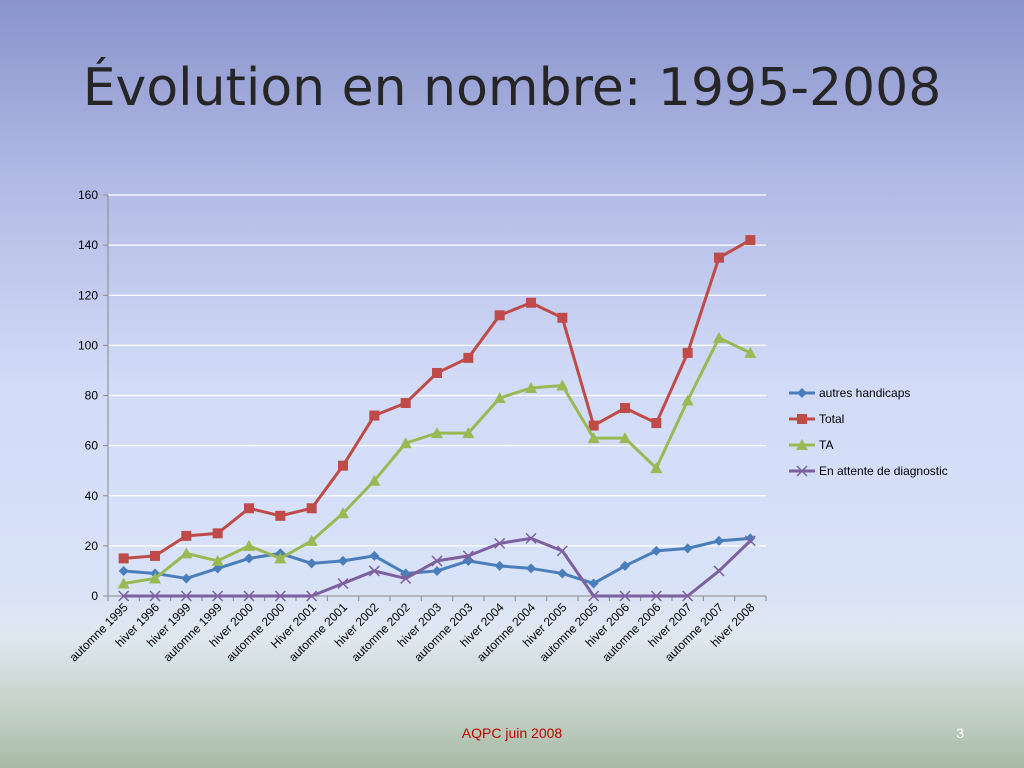 Image resolution: width=1024 pixels, height=768 pixels. What do you see at coordinates (92, 446) in the screenshot?
I see `y-tick-label: 60` at bounding box center [92, 446].